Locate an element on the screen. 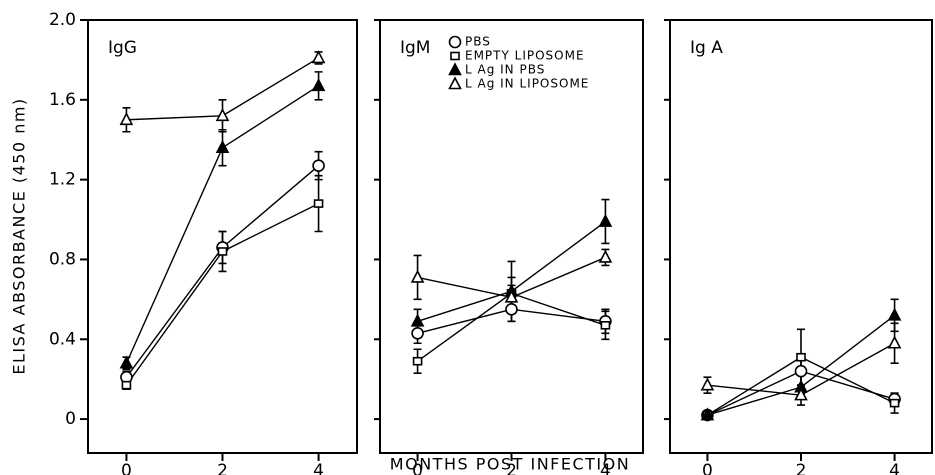 This screenshot has width=935, height=475. panel-title: IgG is located at coordinates (122, 48).